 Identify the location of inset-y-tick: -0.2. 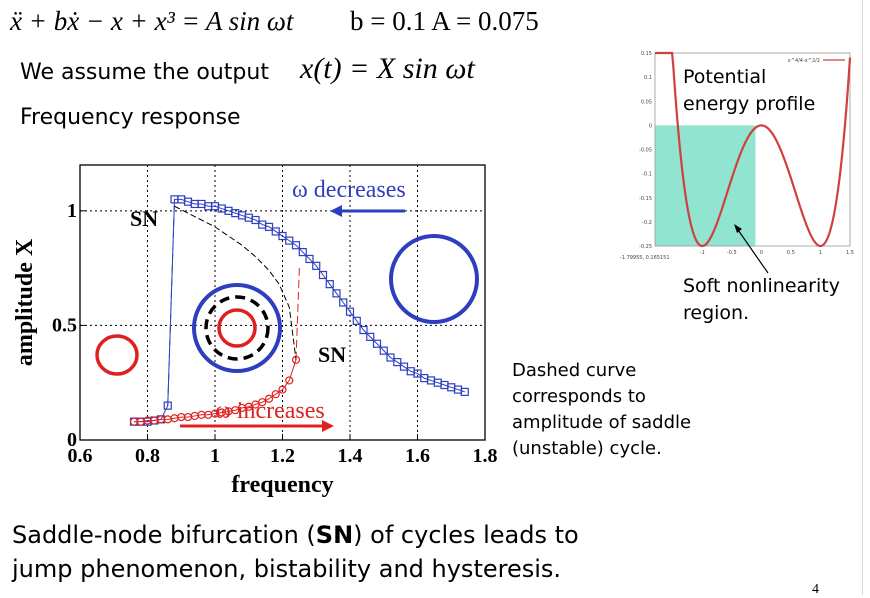
(647, 223).